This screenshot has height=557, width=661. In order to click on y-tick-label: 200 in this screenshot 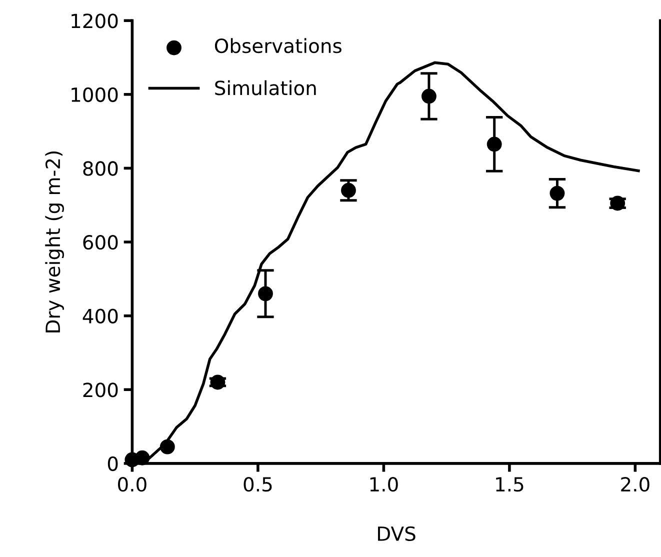, I will do `click(100, 390)`.